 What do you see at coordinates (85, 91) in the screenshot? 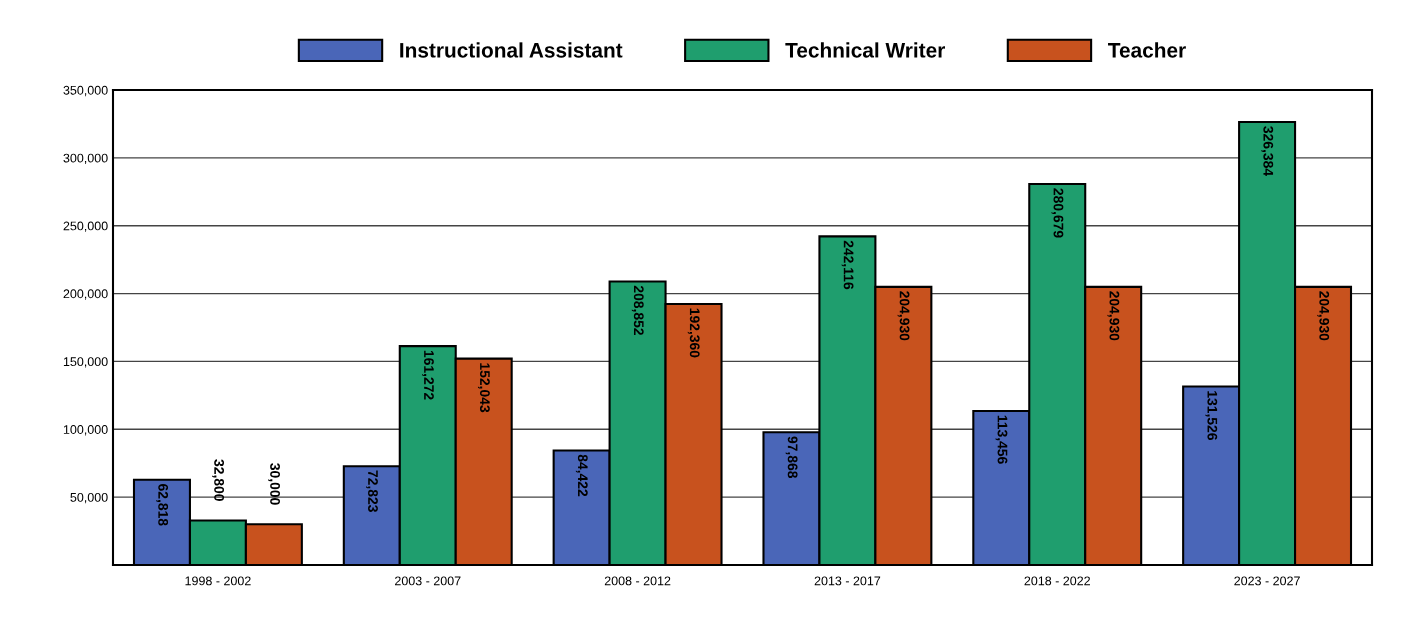
I see `y-tick-label: 350,000` at bounding box center [85, 91].